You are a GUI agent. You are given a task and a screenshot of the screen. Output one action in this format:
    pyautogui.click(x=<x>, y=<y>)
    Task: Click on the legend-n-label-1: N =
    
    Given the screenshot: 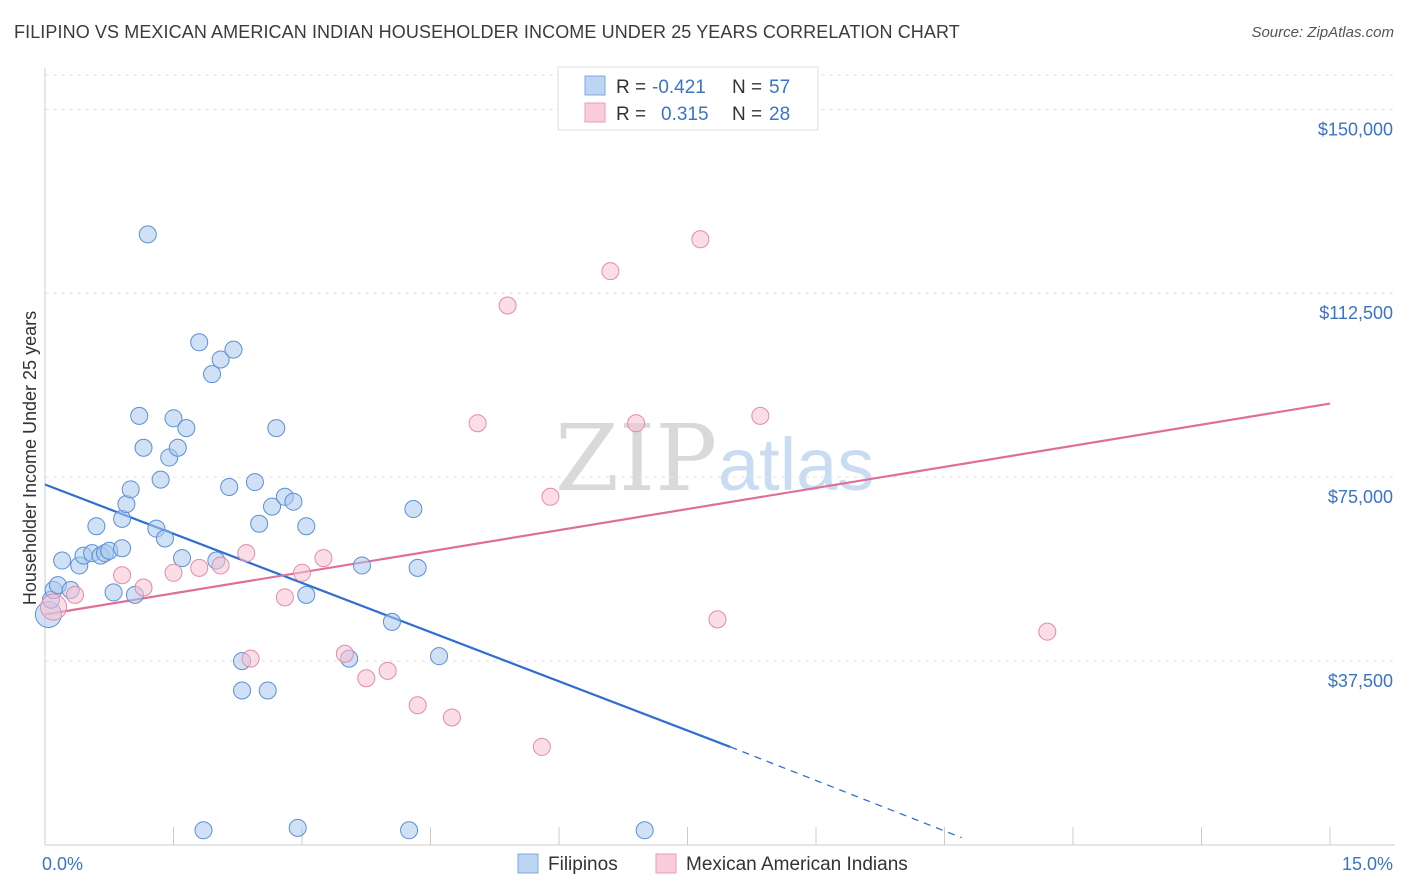 What is the action you would take?
    pyautogui.click(x=747, y=87)
    